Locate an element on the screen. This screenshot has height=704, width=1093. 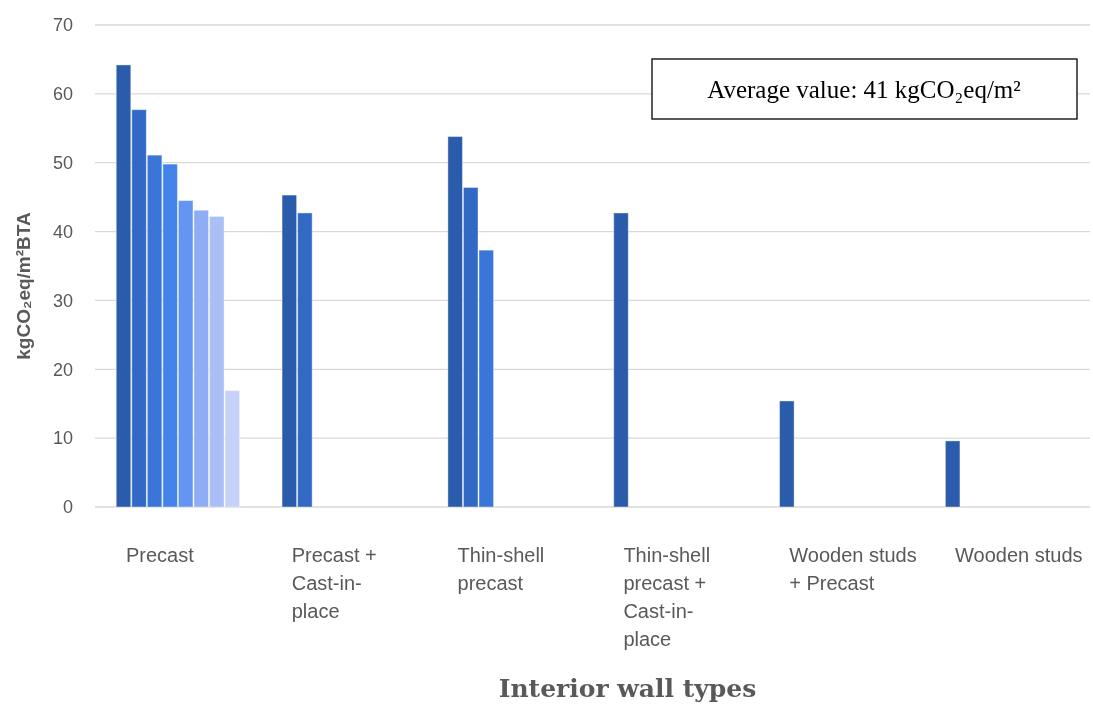
annotation: Average value: 41 kgCO₂eq/m² is located at coordinates (864, 89).